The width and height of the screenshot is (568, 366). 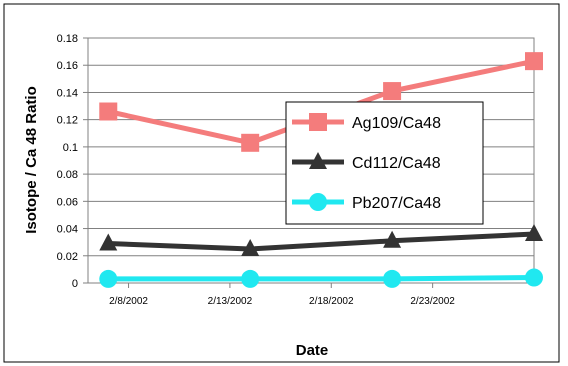 What do you see at coordinates (67, 66) in the screenshot?
I see `y-tick-label: 0.16` at bounding box center [67, 66].